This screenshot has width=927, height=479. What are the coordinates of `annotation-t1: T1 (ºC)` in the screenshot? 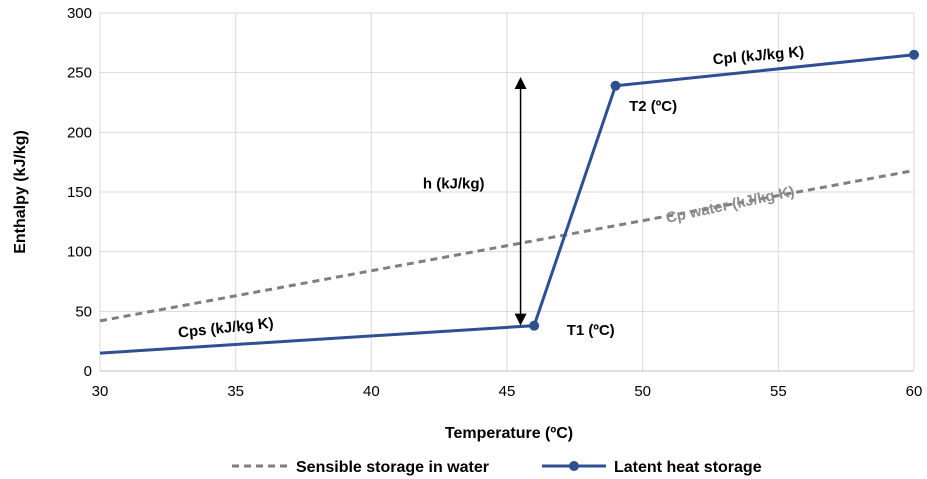 It's located at (591, 330).